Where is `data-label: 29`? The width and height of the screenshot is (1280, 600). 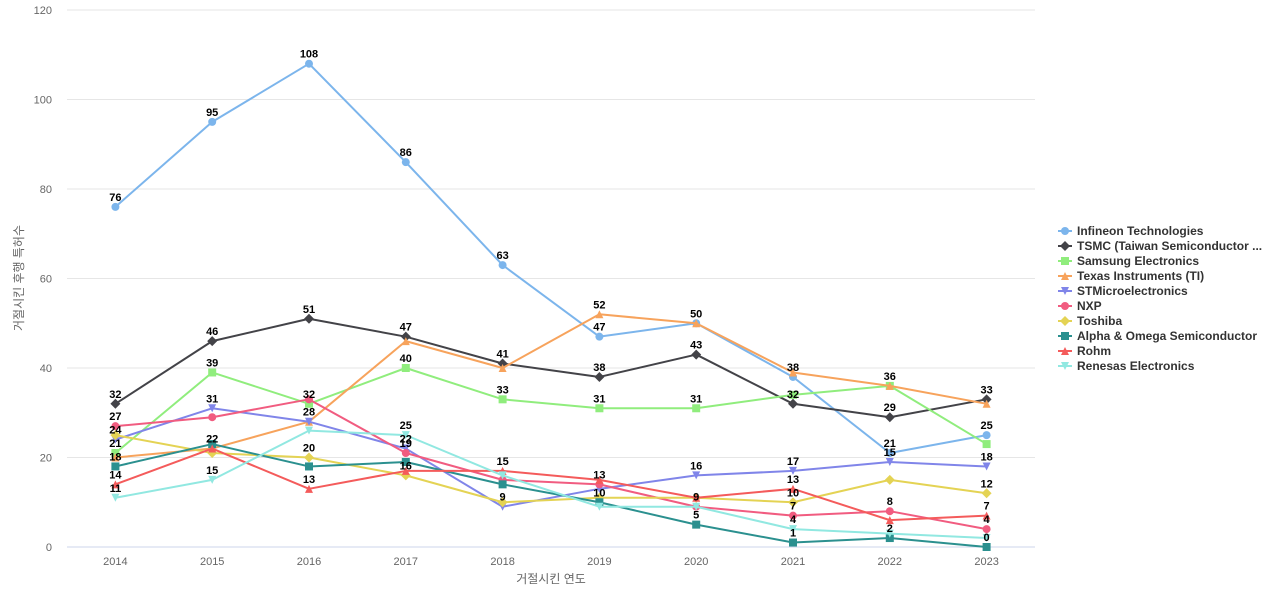
data-label: 29 is located at coordinates (890, 408).